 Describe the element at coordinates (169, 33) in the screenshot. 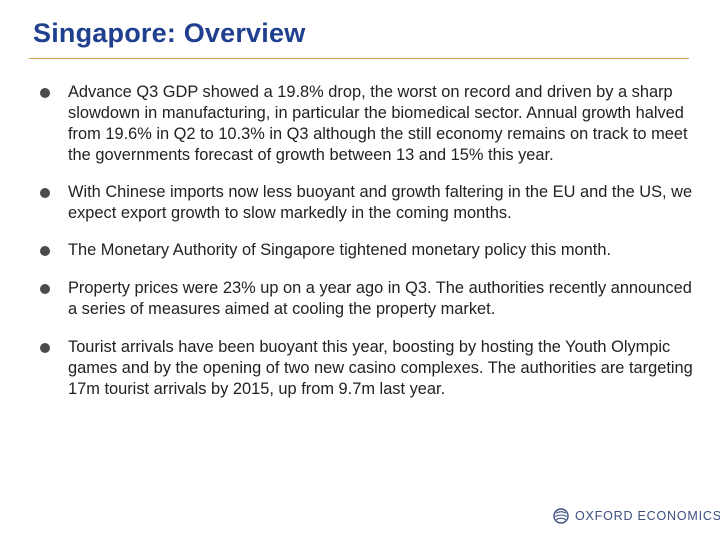

I see `slide-title: Singapore: Overview` at that location.